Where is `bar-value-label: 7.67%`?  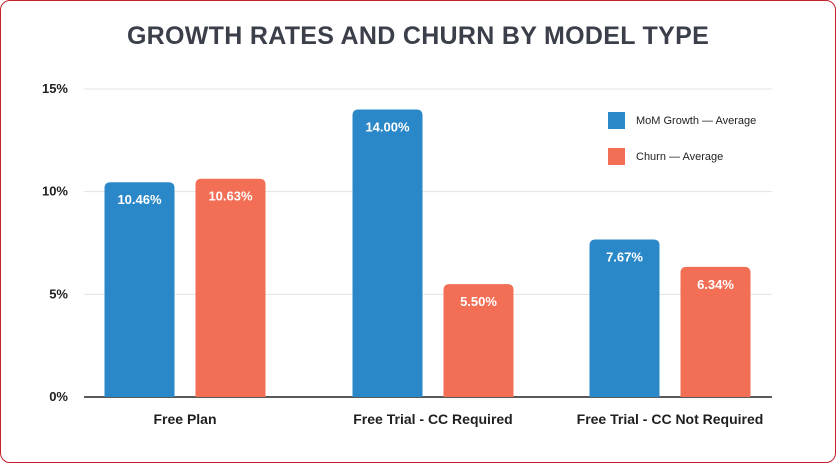
bar-value-label: 7.67% is located at coordinates (624, 257).